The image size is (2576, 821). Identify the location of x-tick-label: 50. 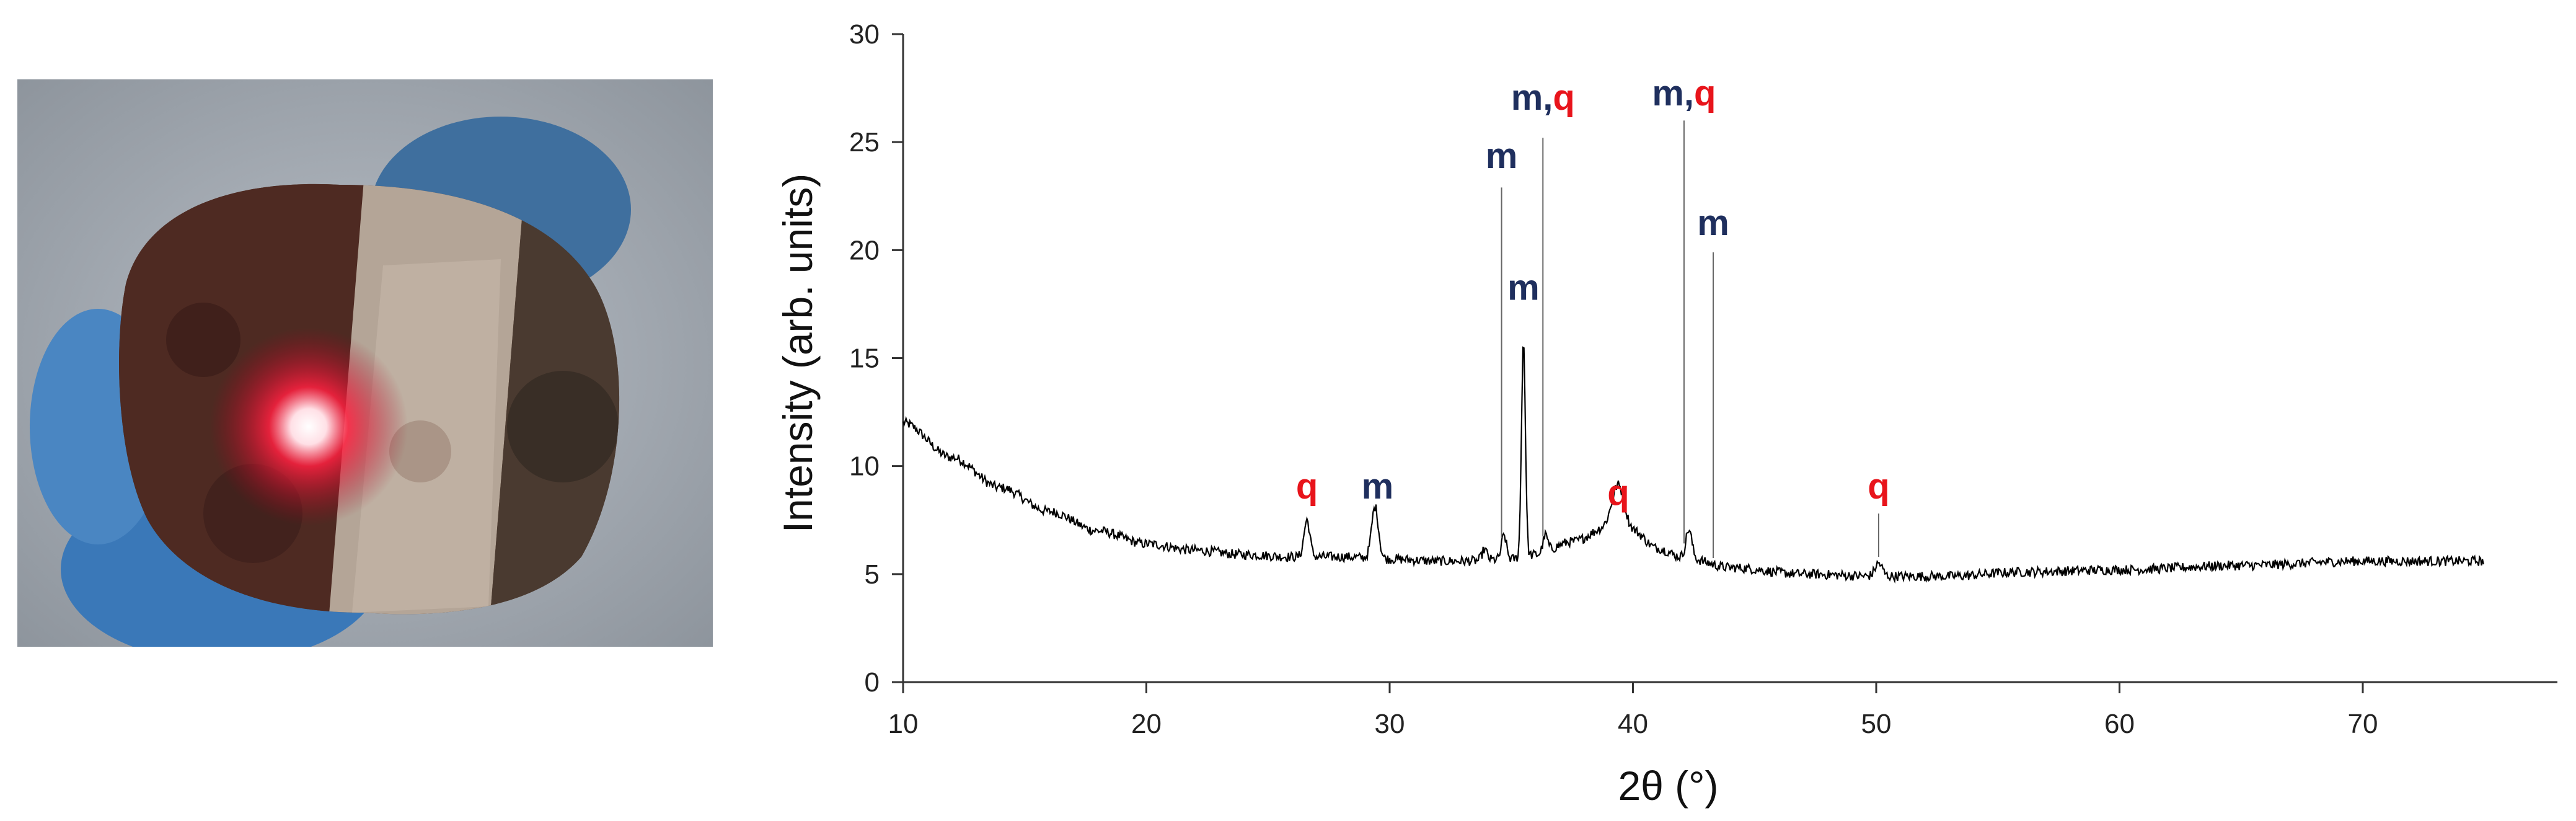
(1876, 724).